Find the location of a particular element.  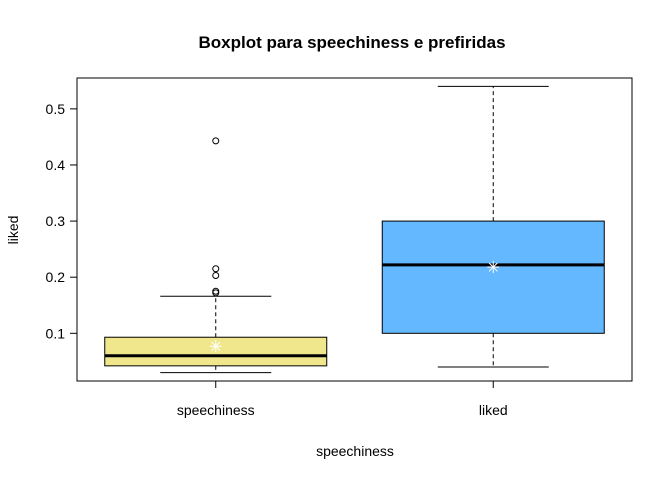

x-tick-label-1: liked is located at coordinates (493, 410).